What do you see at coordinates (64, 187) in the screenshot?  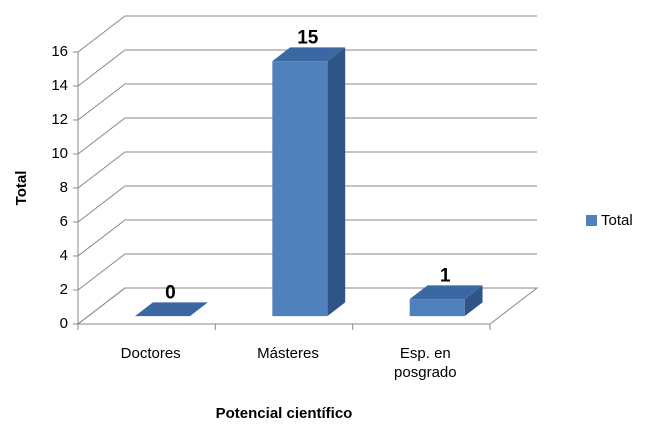 I see `y-tick-label: 8` at bounding box center [64, 187].